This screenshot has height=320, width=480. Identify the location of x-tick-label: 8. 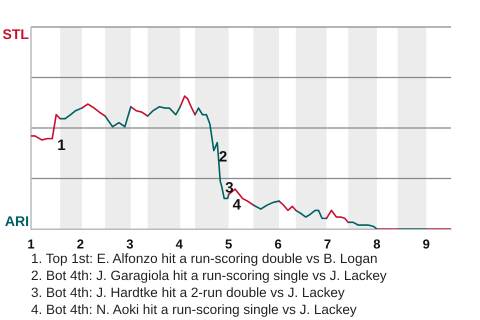
(376, 244).